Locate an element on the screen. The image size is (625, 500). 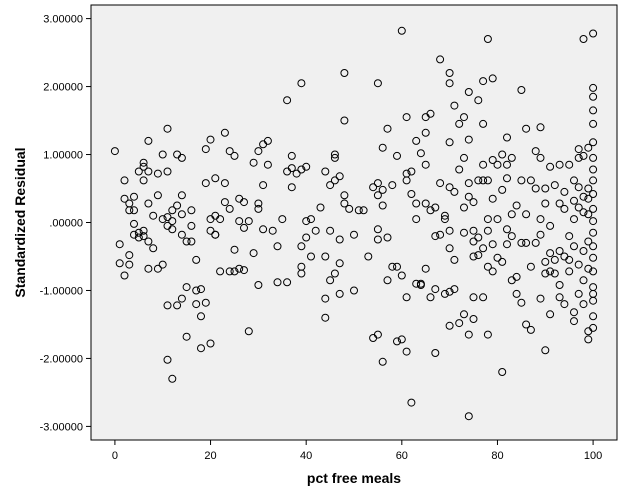
y-axis-title: Standardized Residual is located at coordinates (20, 222).